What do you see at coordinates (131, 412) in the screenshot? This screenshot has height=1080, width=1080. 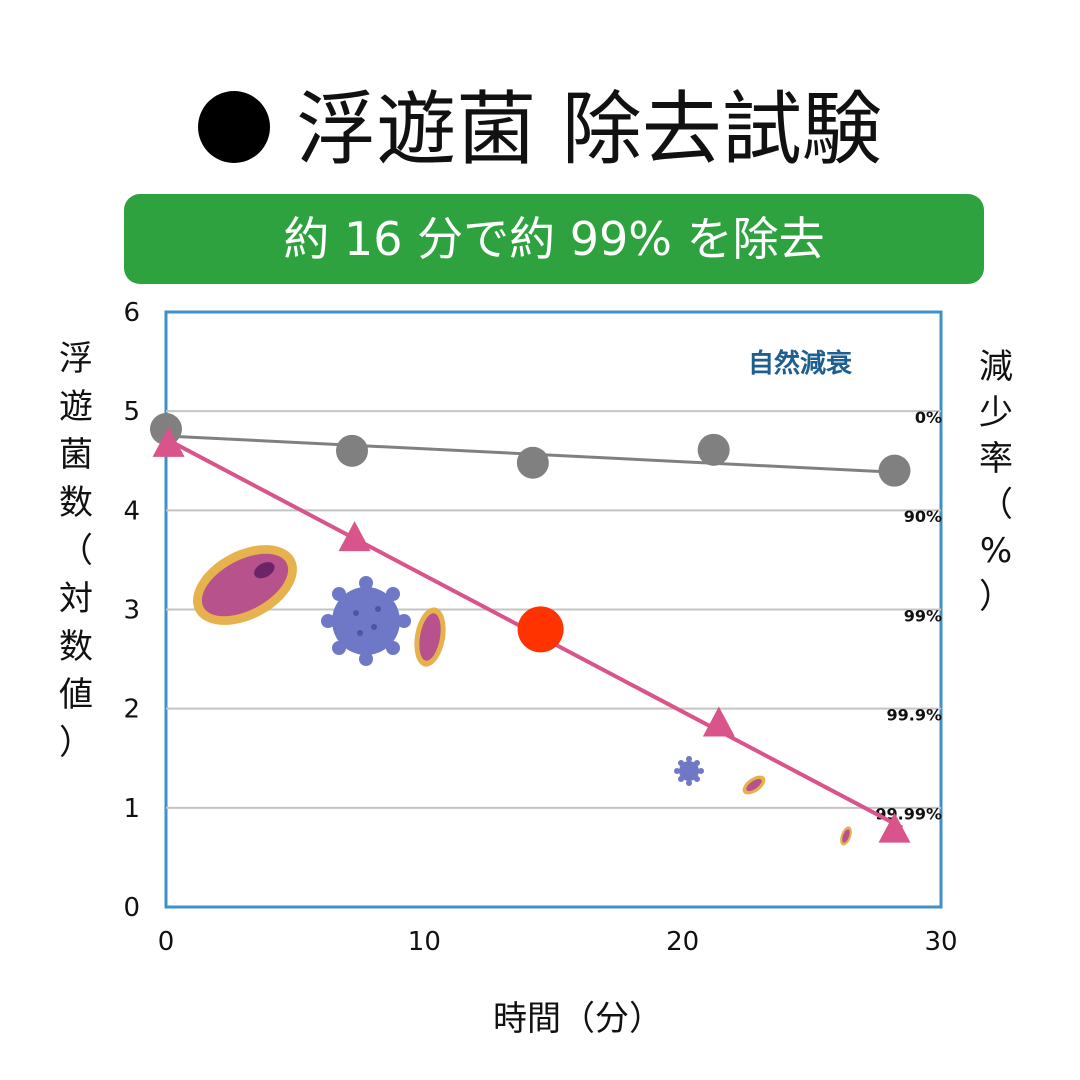 I see `y-tick-label: 5` at bounding box center [131, 412].